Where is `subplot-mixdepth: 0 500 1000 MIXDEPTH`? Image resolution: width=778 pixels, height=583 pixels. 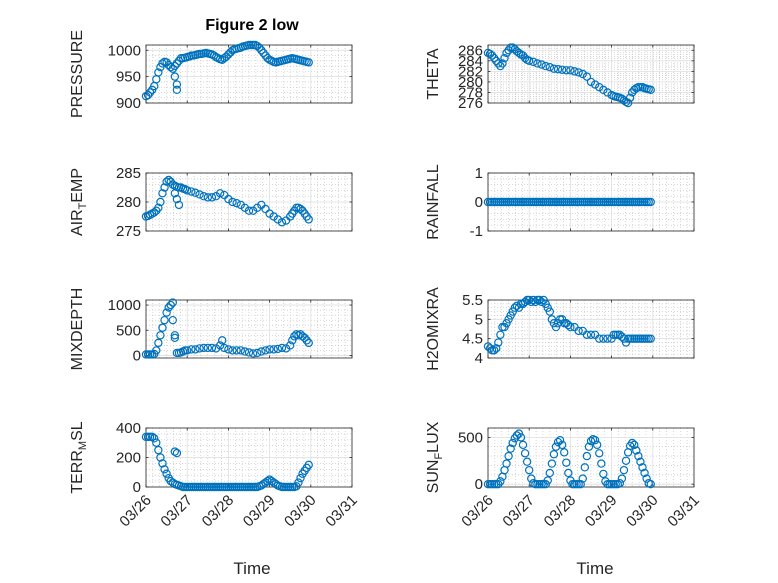
subplot-mixdepth: 0 500 1000 MIXDEPTH is located at coordinates (211, 329).